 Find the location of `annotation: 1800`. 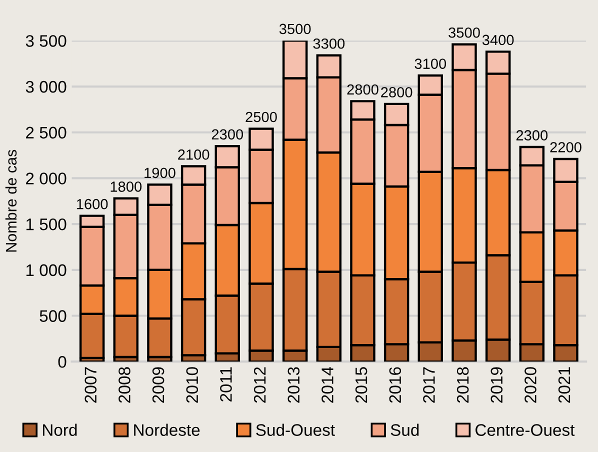

annotation: 1800 is located at coordinates (126, 187).